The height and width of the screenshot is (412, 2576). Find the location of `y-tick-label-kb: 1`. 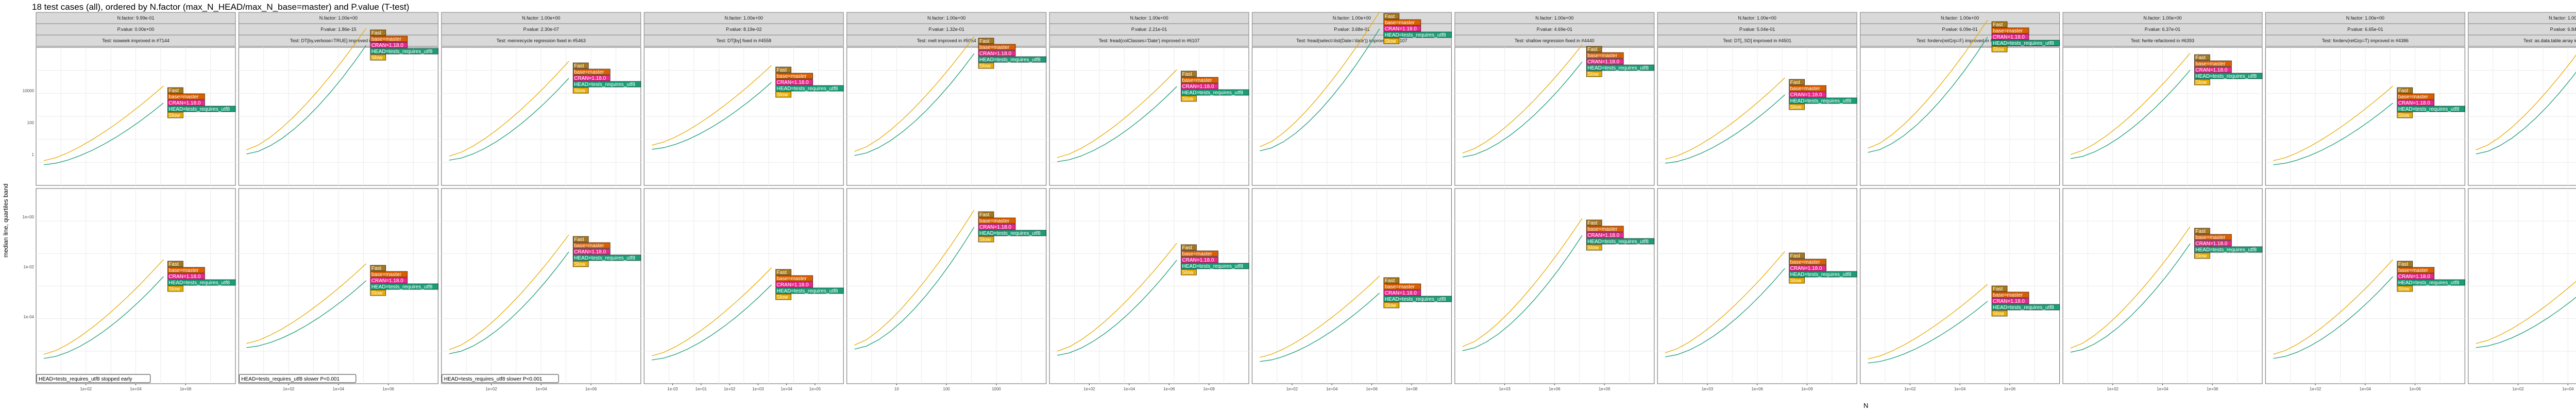

y-tick-label-kb: 1 is located at coordinates (33, 154).